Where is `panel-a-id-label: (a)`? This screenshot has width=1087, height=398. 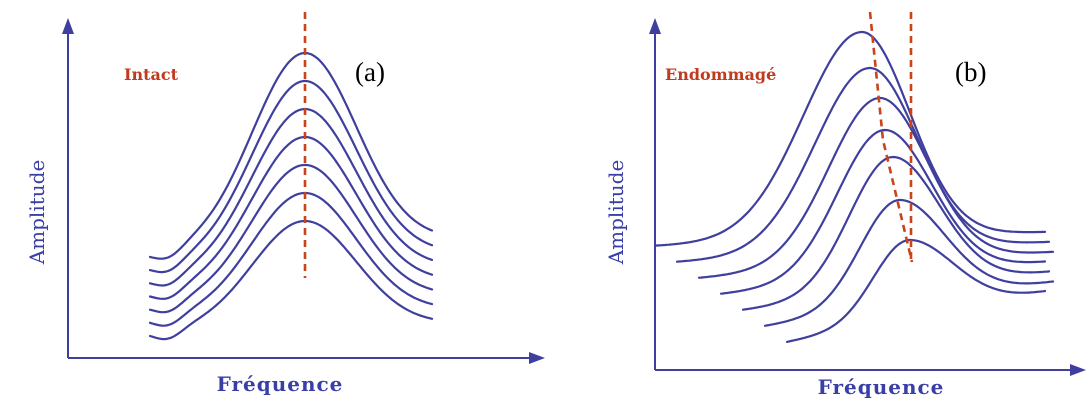 panel-a-id-label: (a) is located at coordinates (370, 72).